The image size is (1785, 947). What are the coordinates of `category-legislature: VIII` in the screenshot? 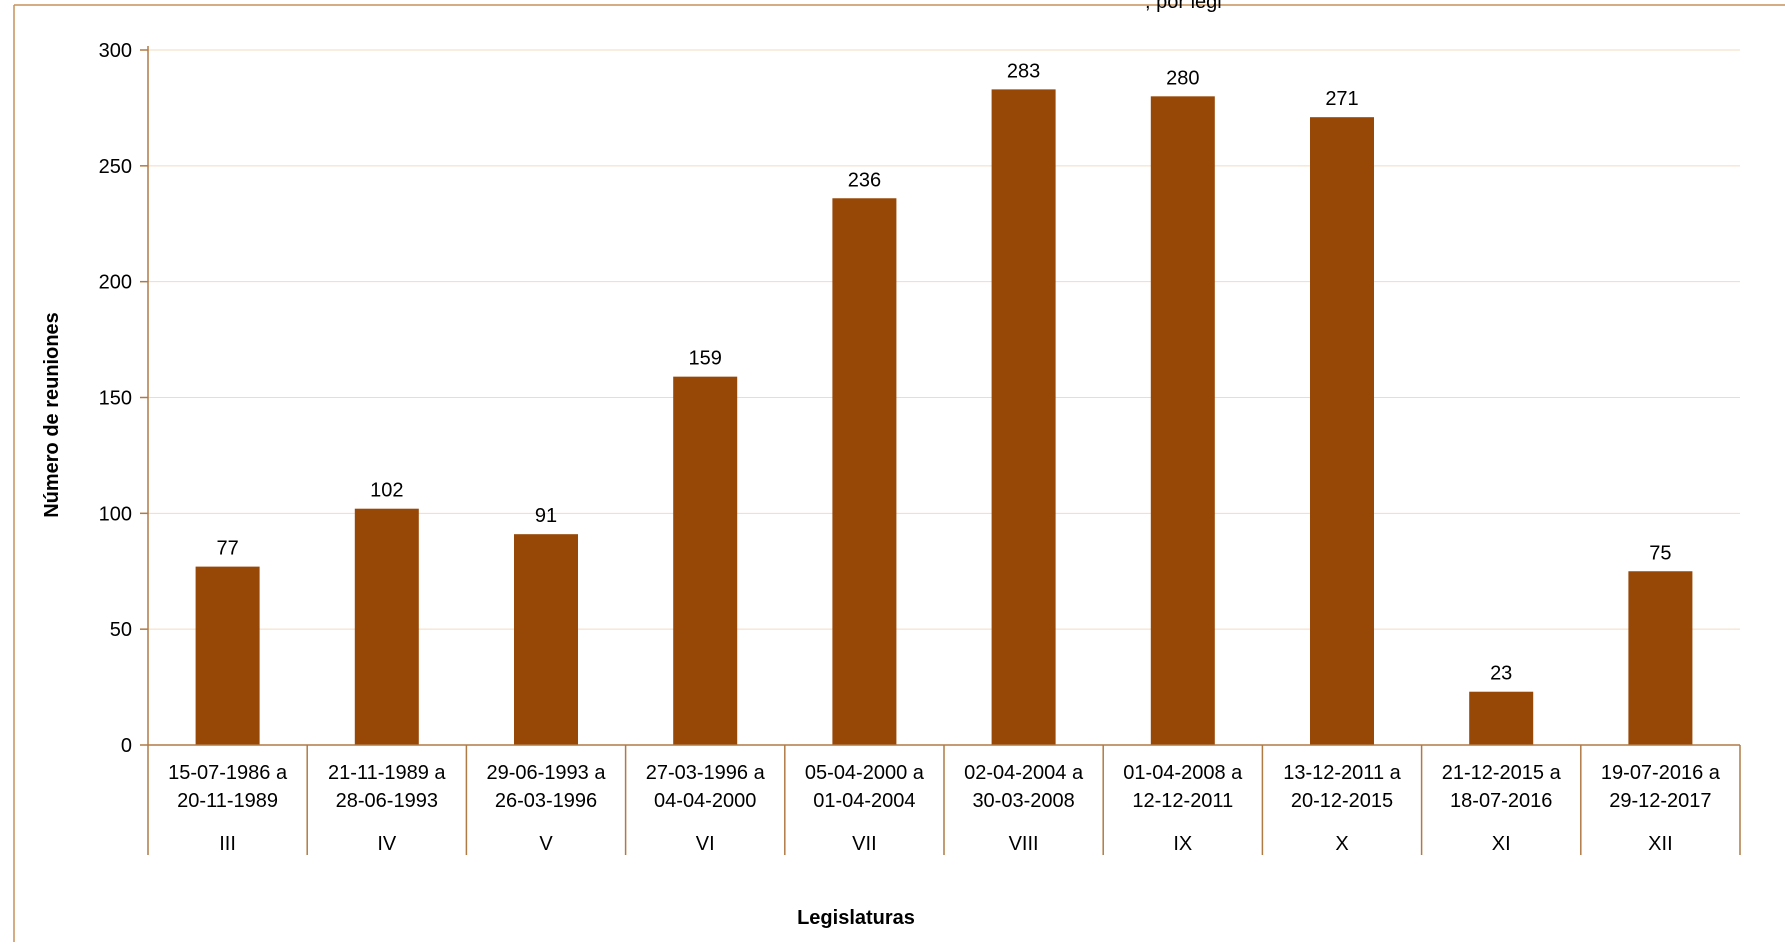 It's located at (1024, 844).